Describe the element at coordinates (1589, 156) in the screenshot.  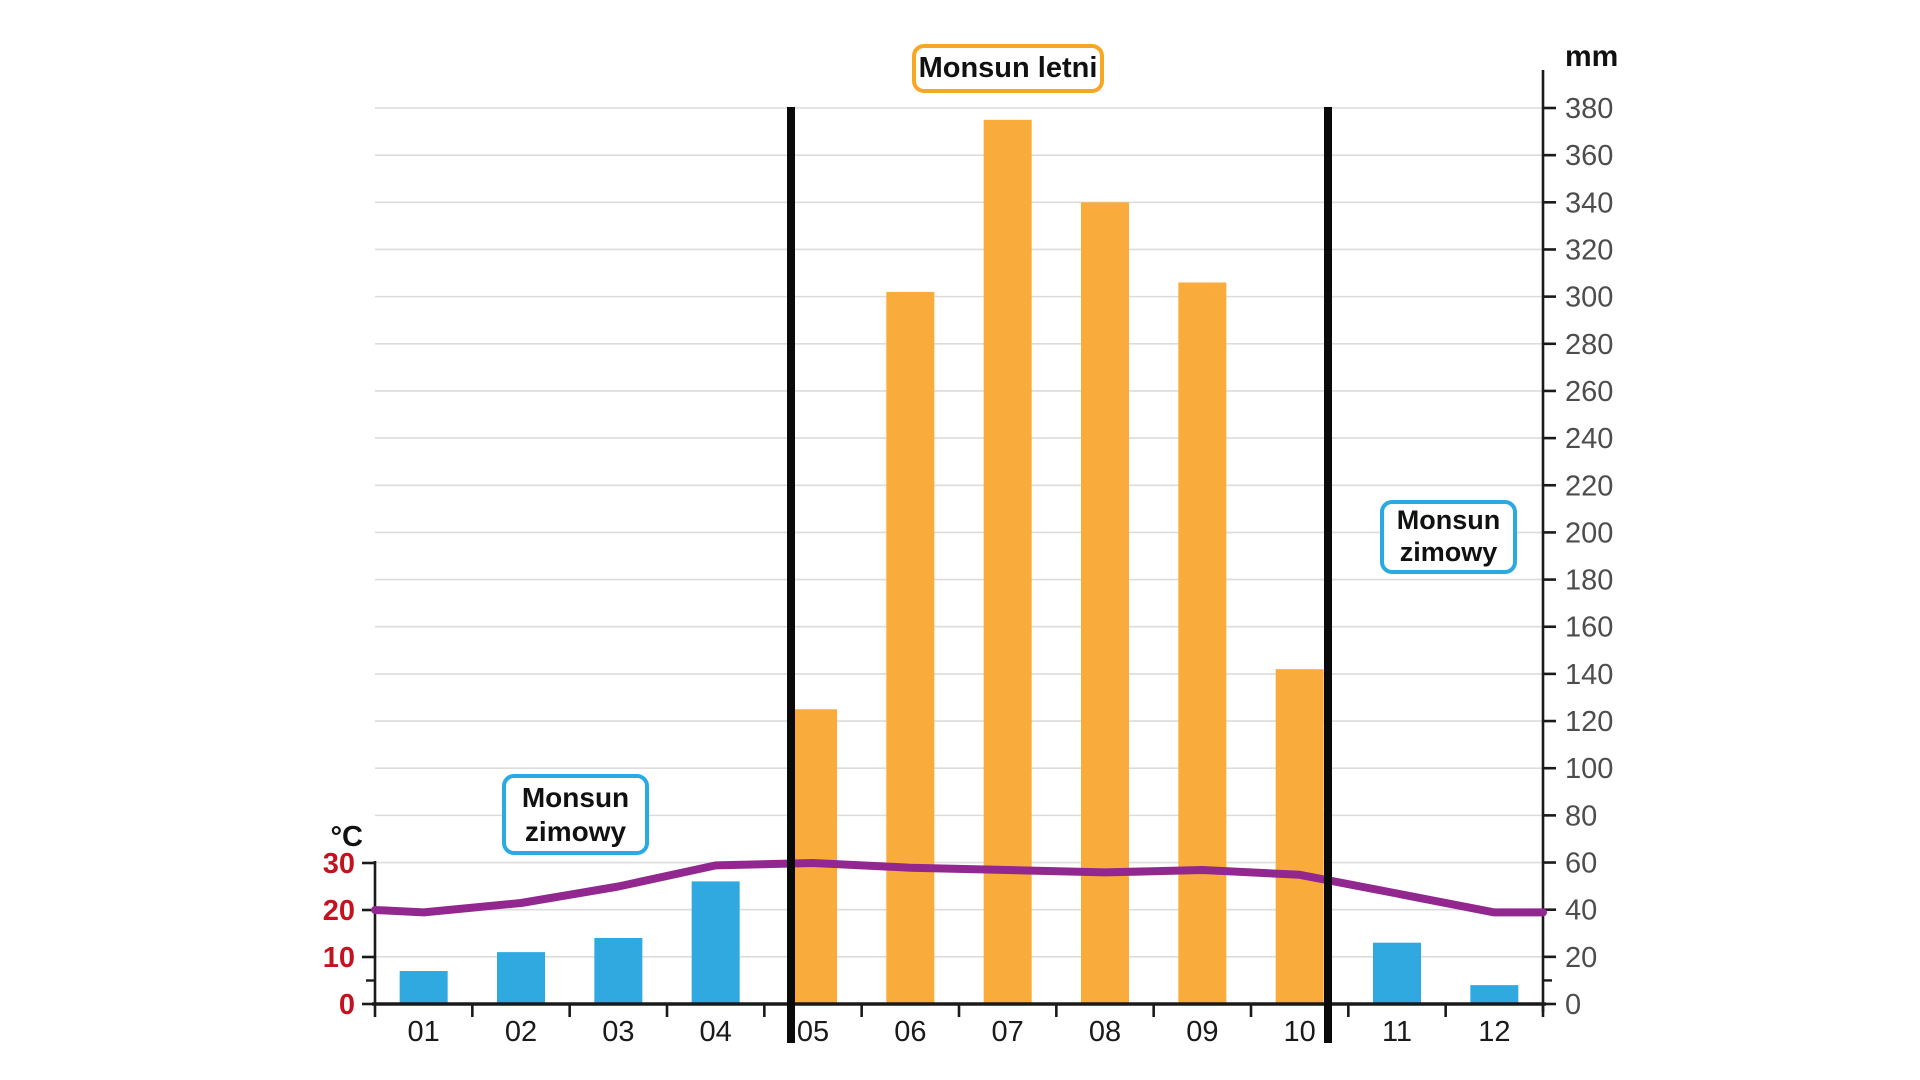
I see `right-axis-tick-label-360: 360` at that location.